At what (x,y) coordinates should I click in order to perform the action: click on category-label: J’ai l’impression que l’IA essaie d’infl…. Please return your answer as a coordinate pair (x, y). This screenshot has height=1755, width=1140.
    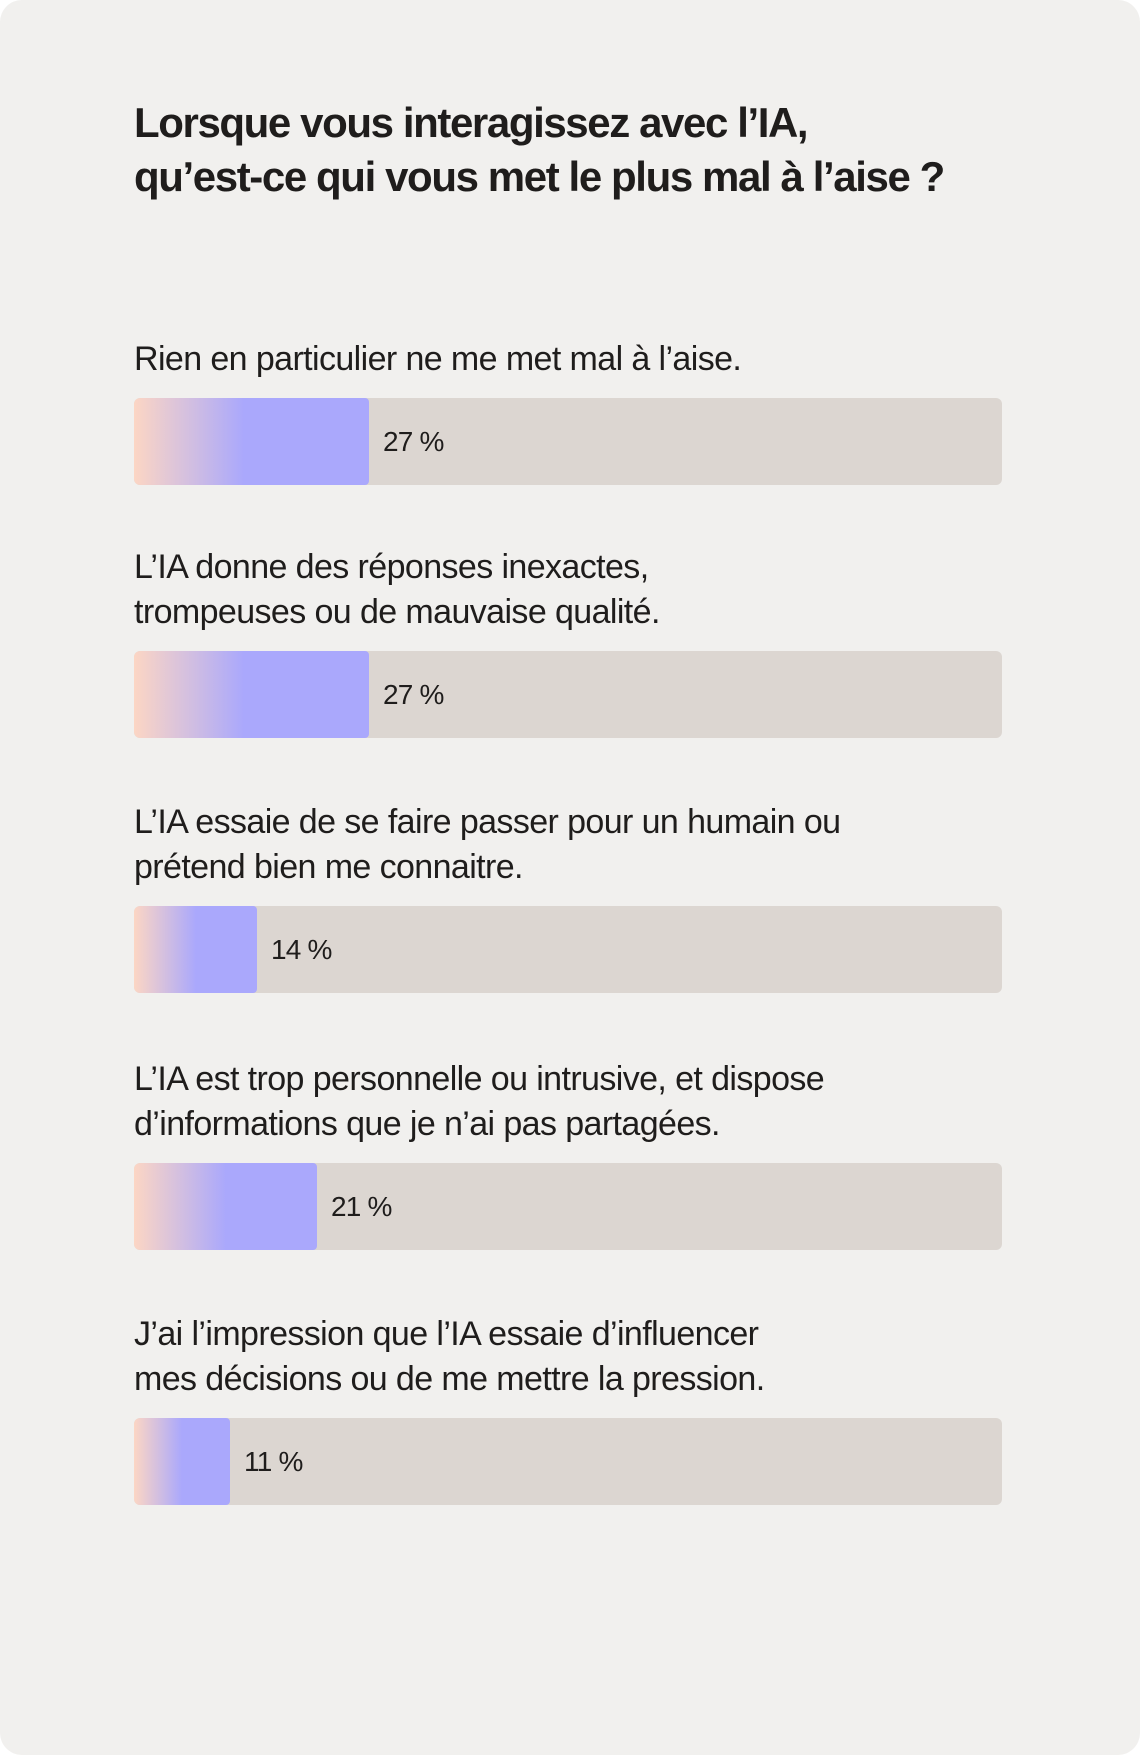
    Looking at the image, I should click on (569, 1357).